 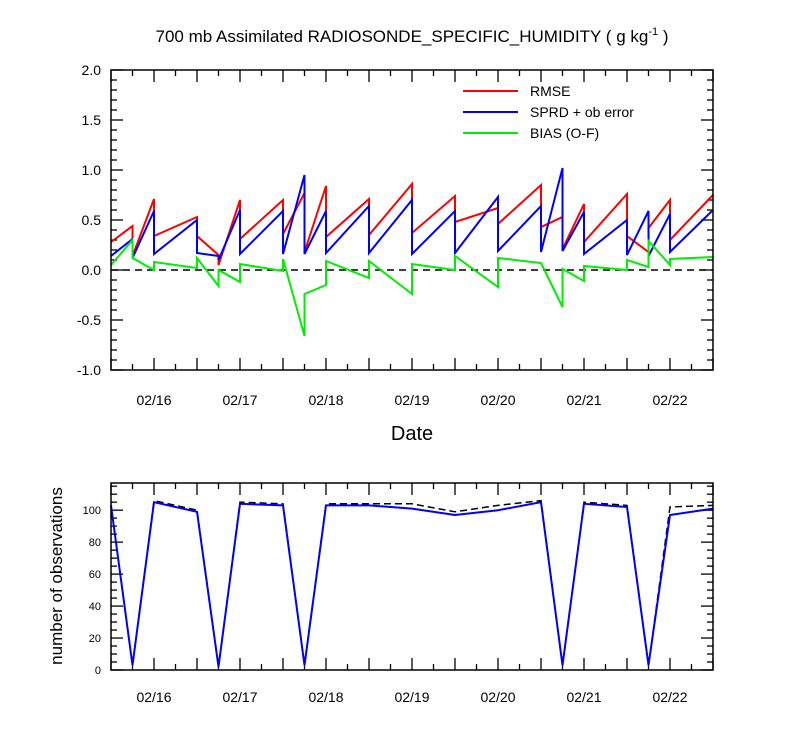 What do you see at coordinates (92, 120) in the screenshot?
I see `y-tick-label: 1.5` at bounding box center [92, 120].